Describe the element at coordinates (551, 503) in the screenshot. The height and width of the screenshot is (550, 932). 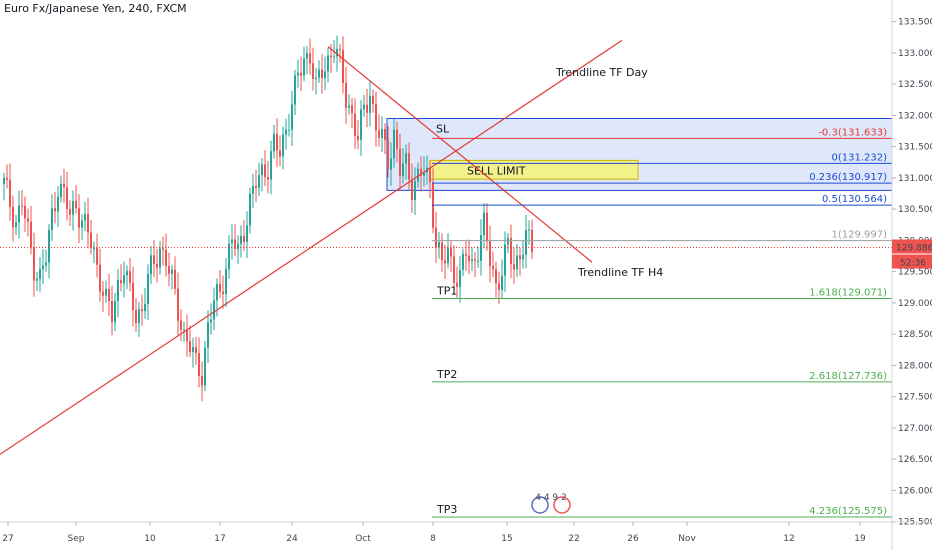
I see `events-badge: 4 4 9 2` at that location.